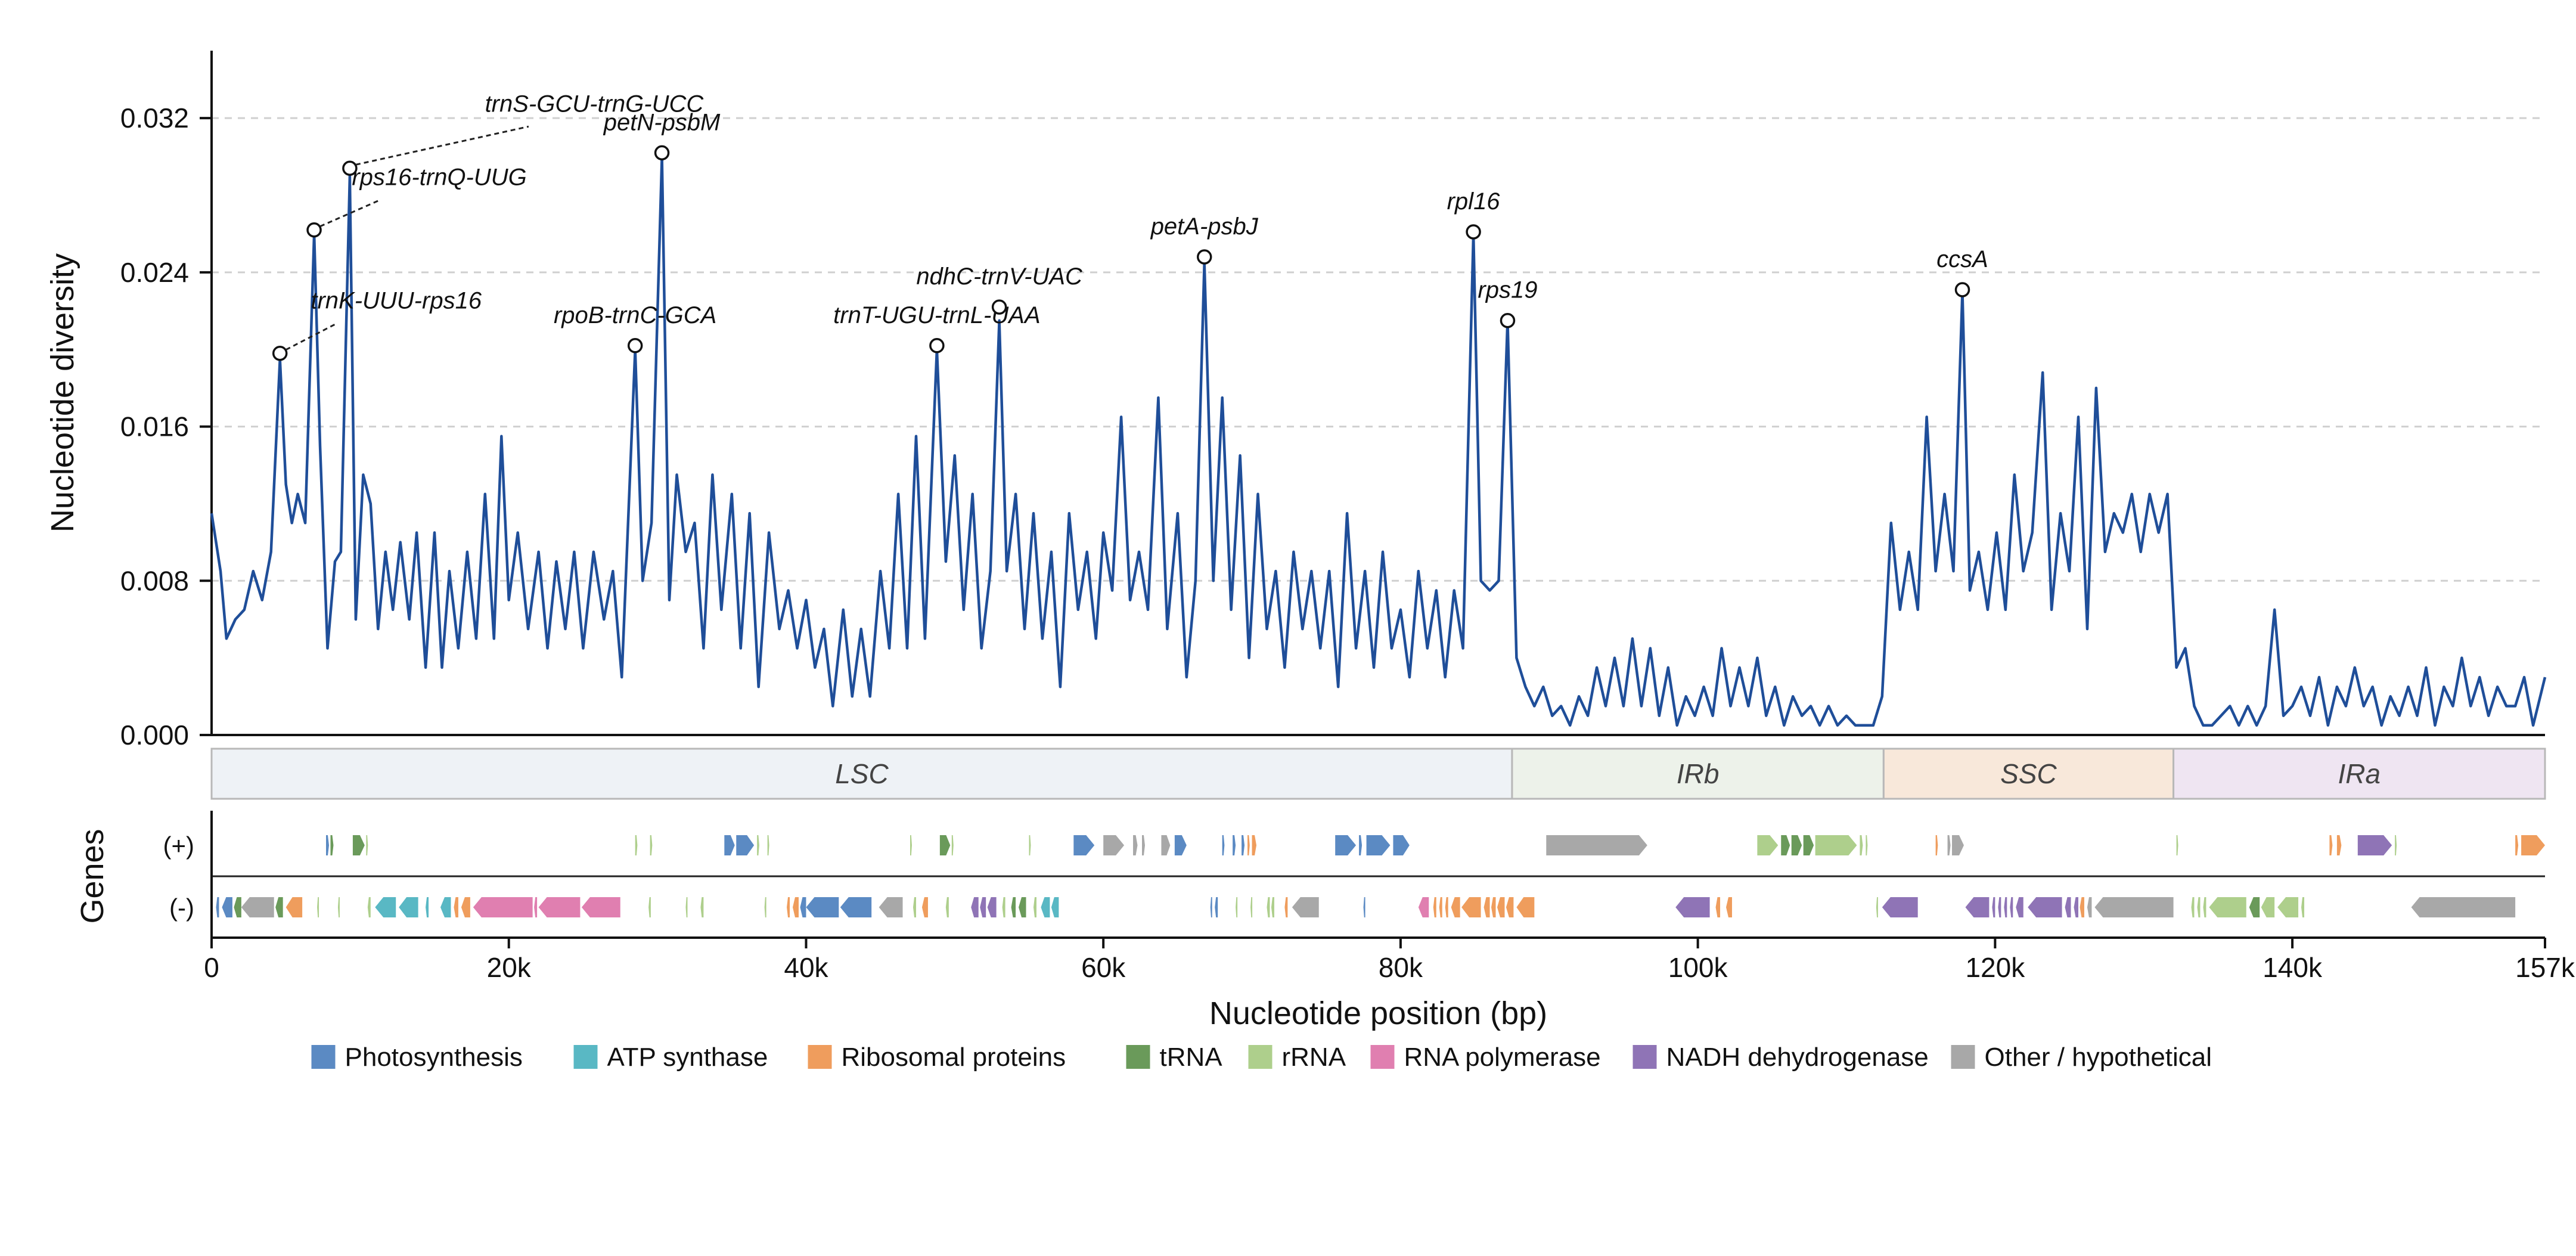  What do you see at coordinates (93, 876) in the screenshot?
I see `genes-axis-title: Genes` at bounding box center [93, 876].